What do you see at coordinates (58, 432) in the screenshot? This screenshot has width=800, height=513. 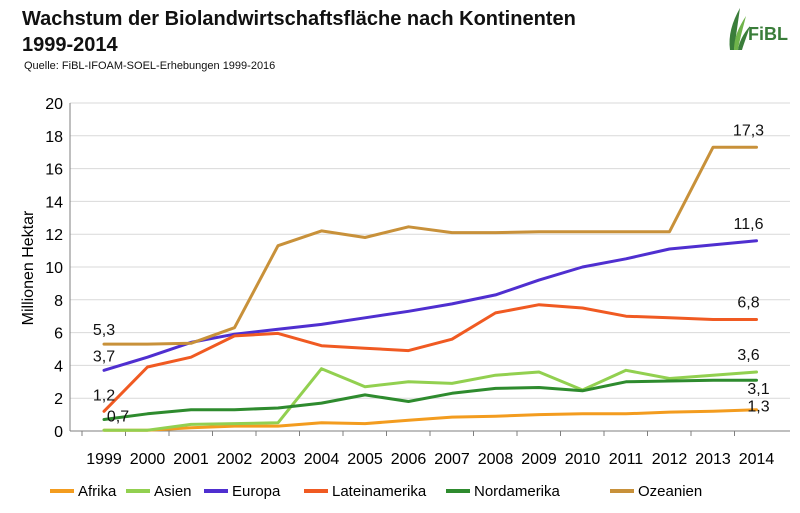 I see `y-tick-label: 0` at bounding box center [58, 432].